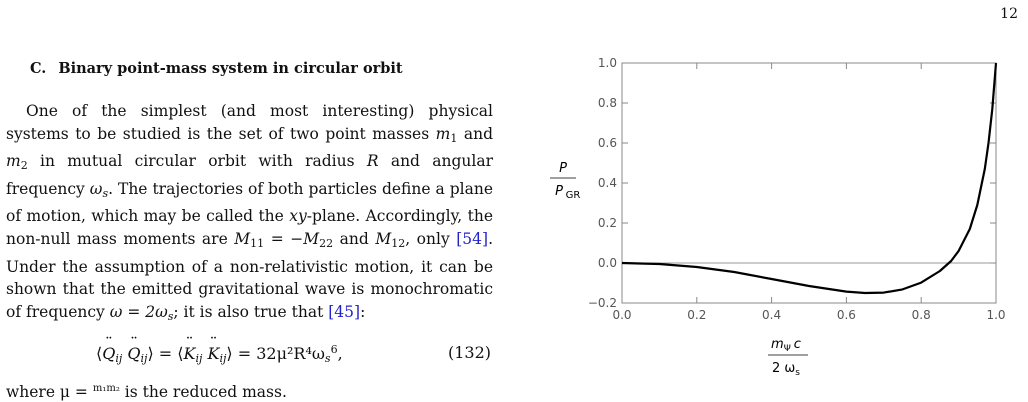 The height and width of the screenshot is (402, 1028). I want to click on x-tick-label: 0.8, so click(921, 315).